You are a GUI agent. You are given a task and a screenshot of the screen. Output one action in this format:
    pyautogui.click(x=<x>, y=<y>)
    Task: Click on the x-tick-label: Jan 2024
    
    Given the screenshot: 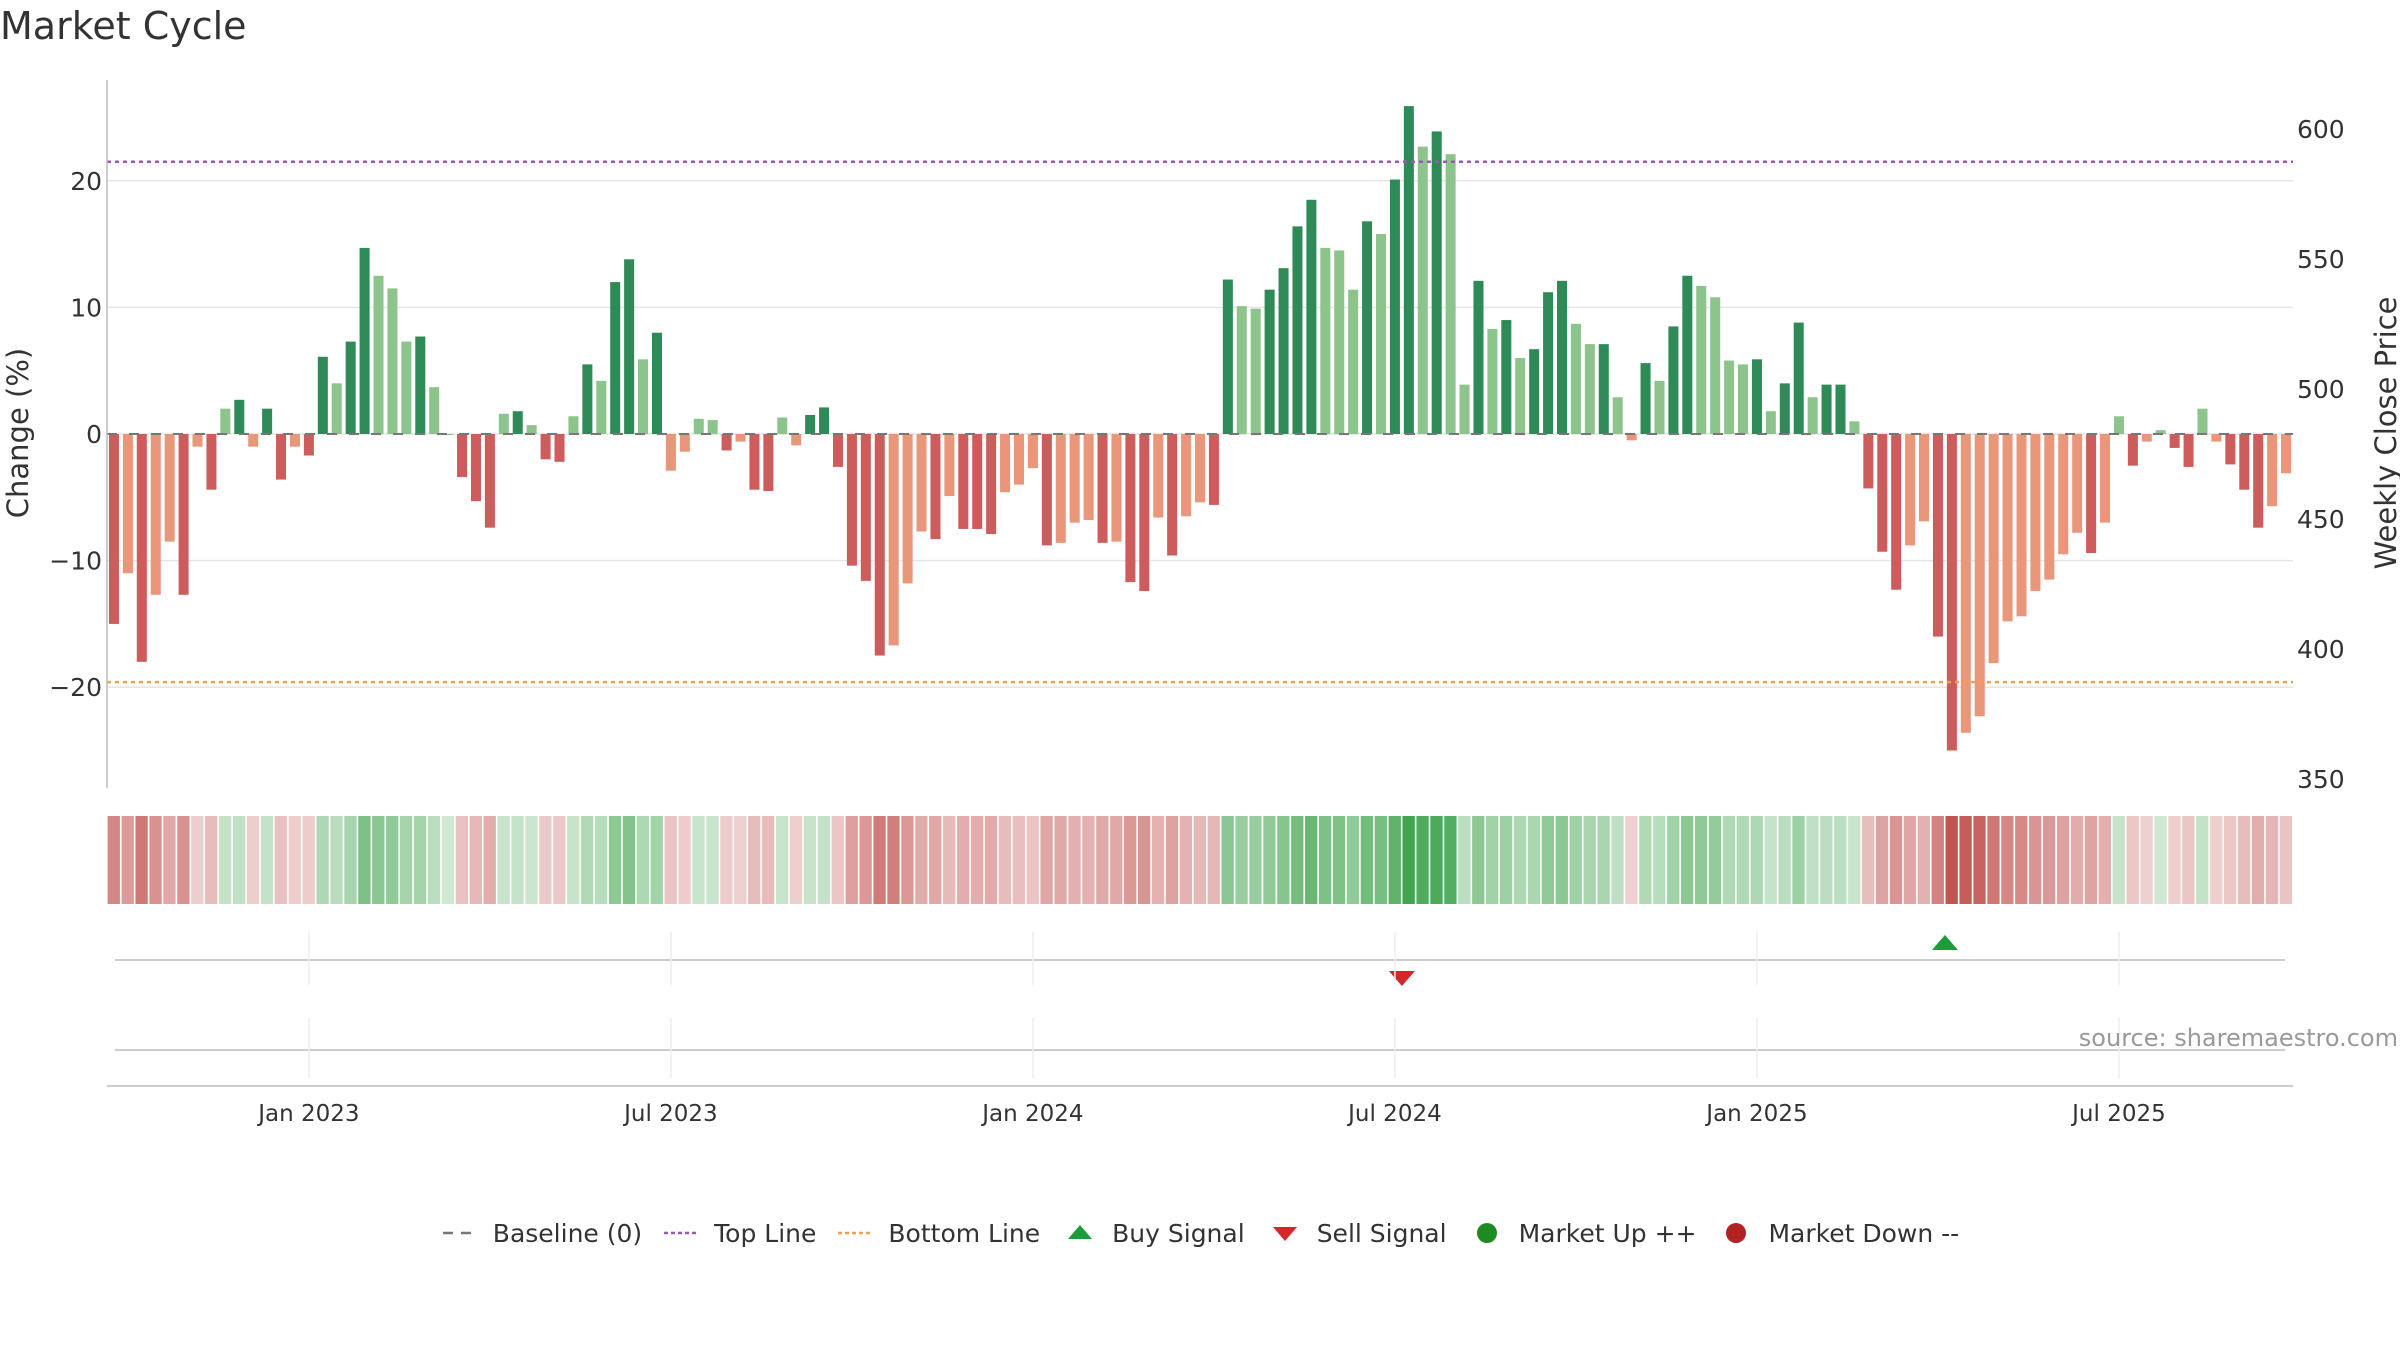 What is the action you would take?
    pyautogui.click(x=1031, y=1114)
    